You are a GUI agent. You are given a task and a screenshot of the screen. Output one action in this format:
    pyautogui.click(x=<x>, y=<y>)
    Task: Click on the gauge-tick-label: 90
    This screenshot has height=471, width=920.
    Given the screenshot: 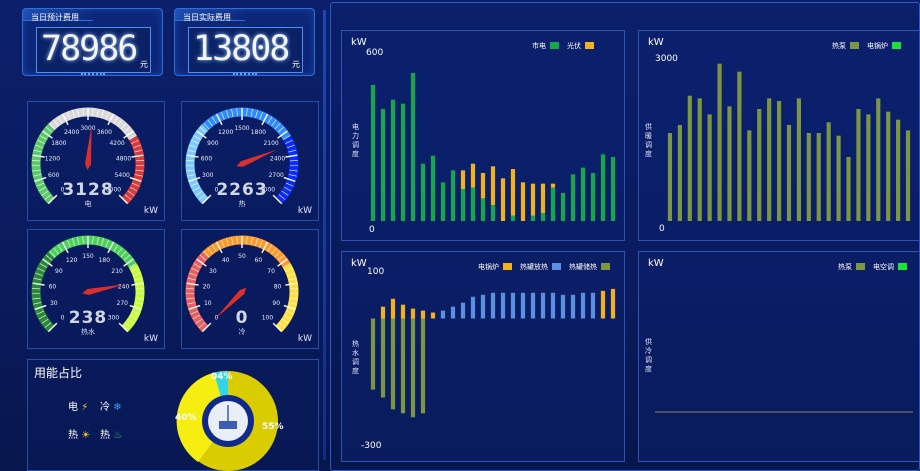 What is the action you would take?
    pyautogui.click(x=59, y=271)
    